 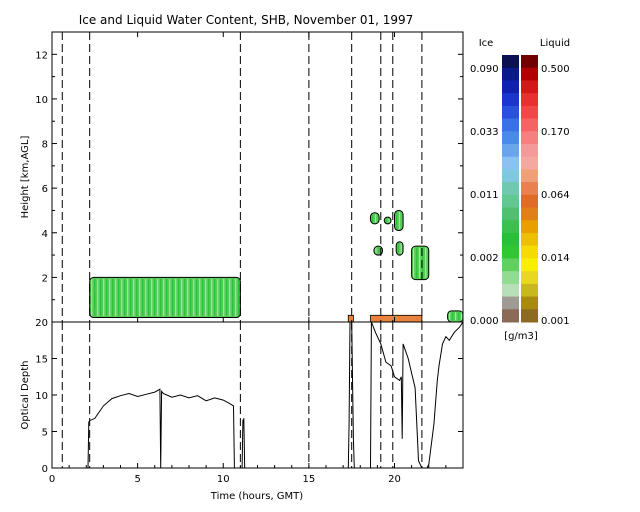 I want to click on time-ticks: 0 5 10 15 20, so click(x=248, y=474).